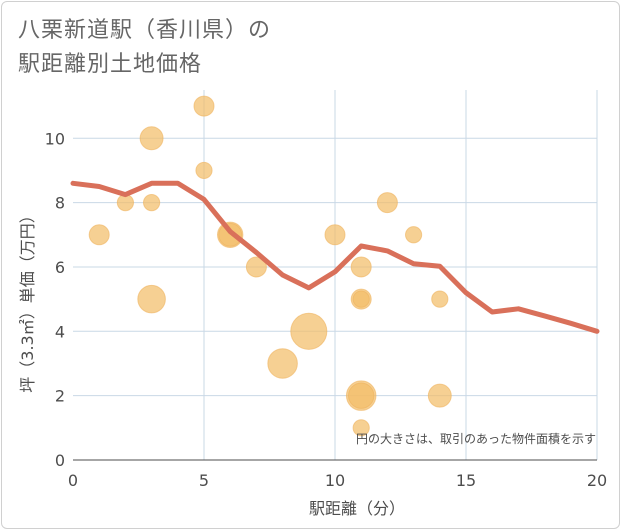 Image resolution: width=621 pixels, height=530 pixels. I want to click on chart-title: 八栗新道駅（香川県）の 駅距離別土地価格, so click(144, 48).